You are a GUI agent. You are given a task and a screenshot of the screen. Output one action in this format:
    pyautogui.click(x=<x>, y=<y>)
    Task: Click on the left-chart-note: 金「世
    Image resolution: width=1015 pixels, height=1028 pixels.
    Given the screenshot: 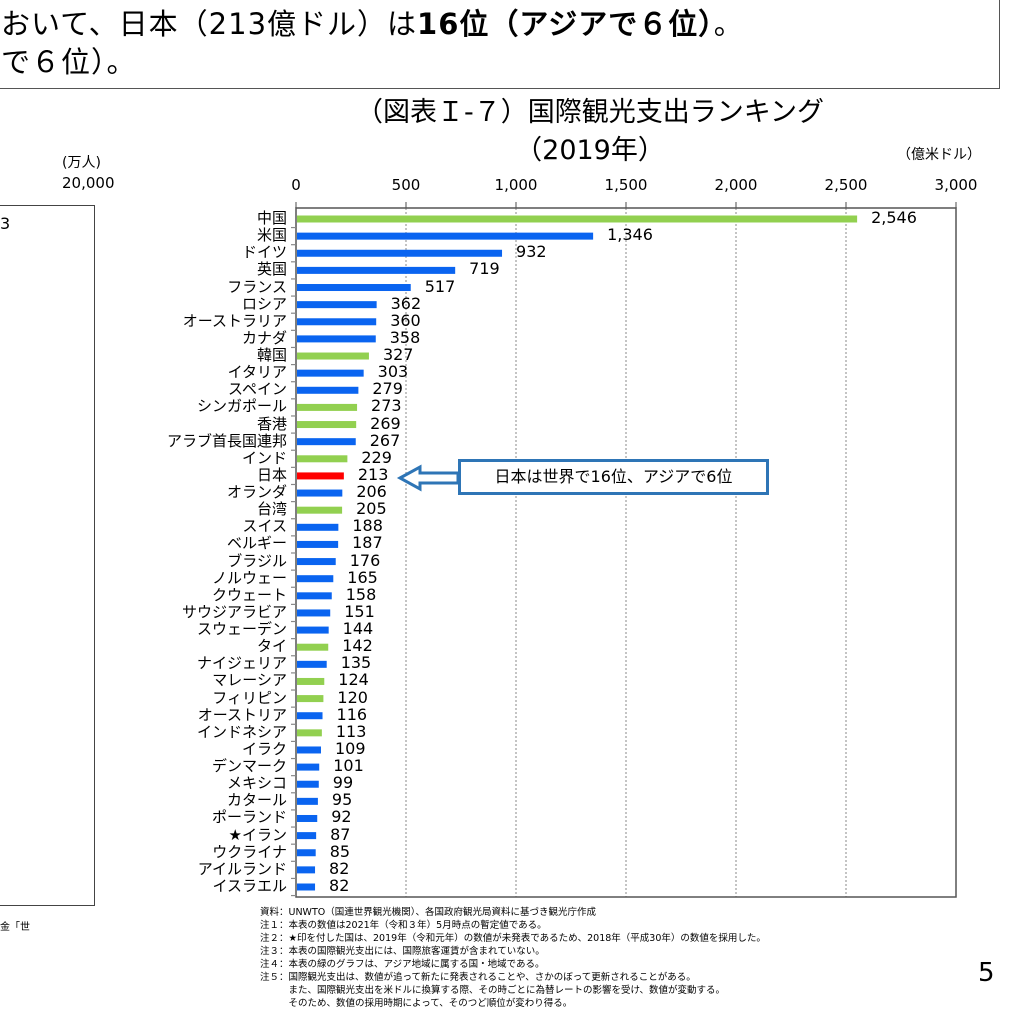 What is the action you would take?
    pyautogui.click(x=15, y=927)
    